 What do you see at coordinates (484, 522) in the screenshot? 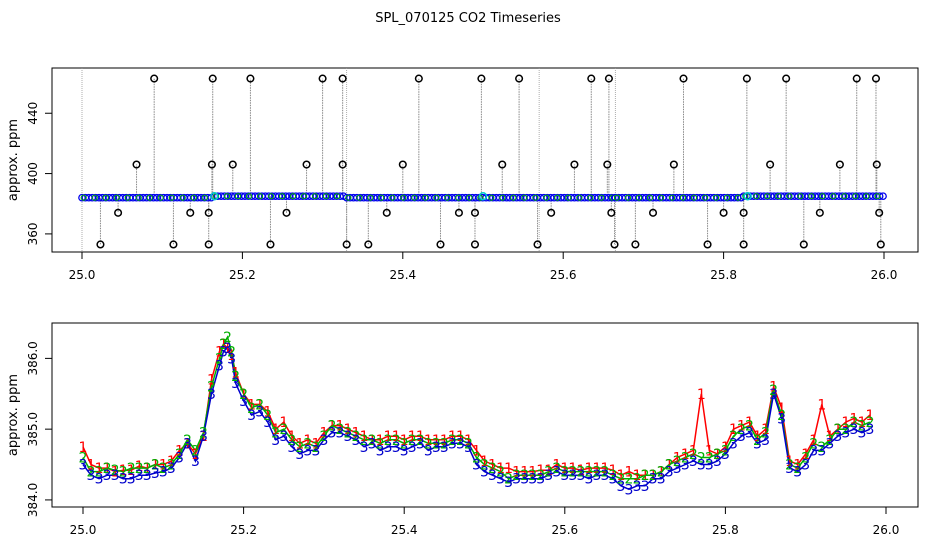
I see `bottom-x-axis: 25.0 25.2 25.4 25.6 25.8 26.0` at bounding box center [484, 522].